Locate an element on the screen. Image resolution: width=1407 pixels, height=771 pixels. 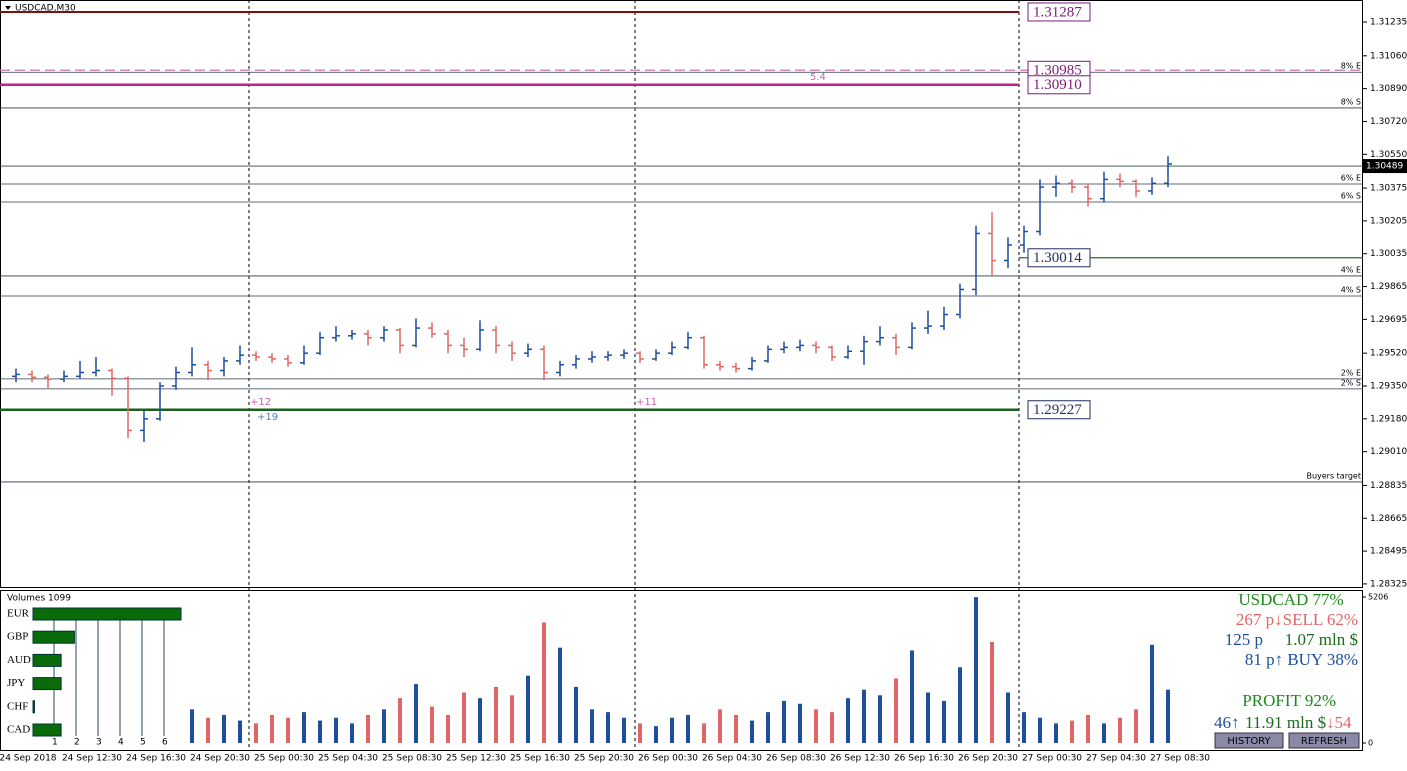
currency-name: GBP is located at coordinates (17, 637).